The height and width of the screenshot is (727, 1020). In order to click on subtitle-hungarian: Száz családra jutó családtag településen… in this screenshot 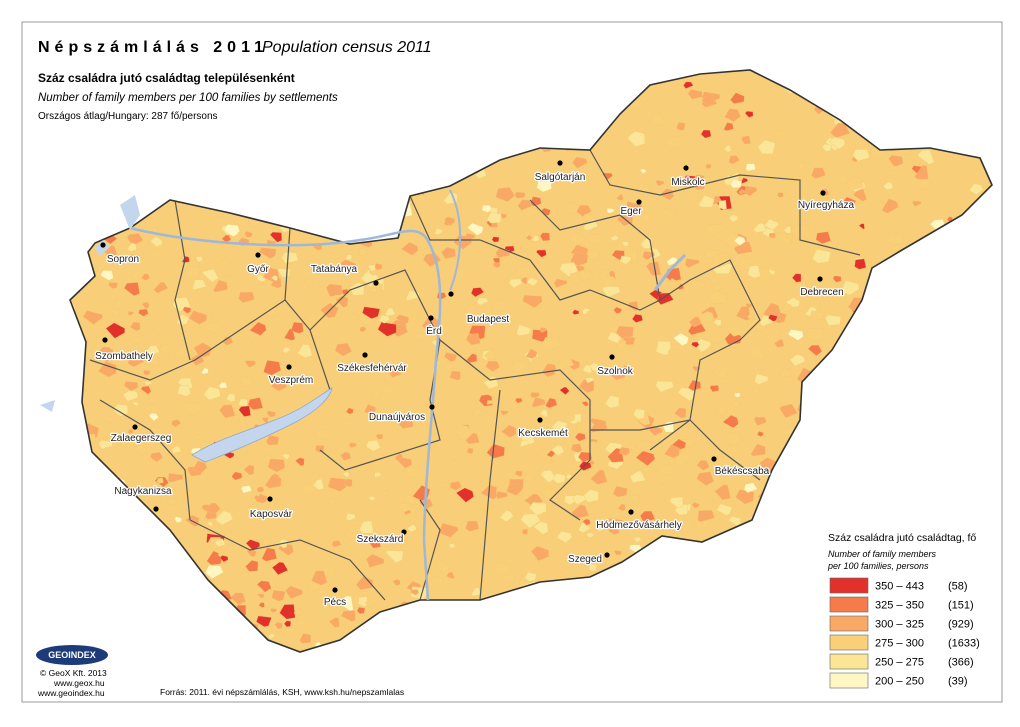, I will do `click(166, 78)`.